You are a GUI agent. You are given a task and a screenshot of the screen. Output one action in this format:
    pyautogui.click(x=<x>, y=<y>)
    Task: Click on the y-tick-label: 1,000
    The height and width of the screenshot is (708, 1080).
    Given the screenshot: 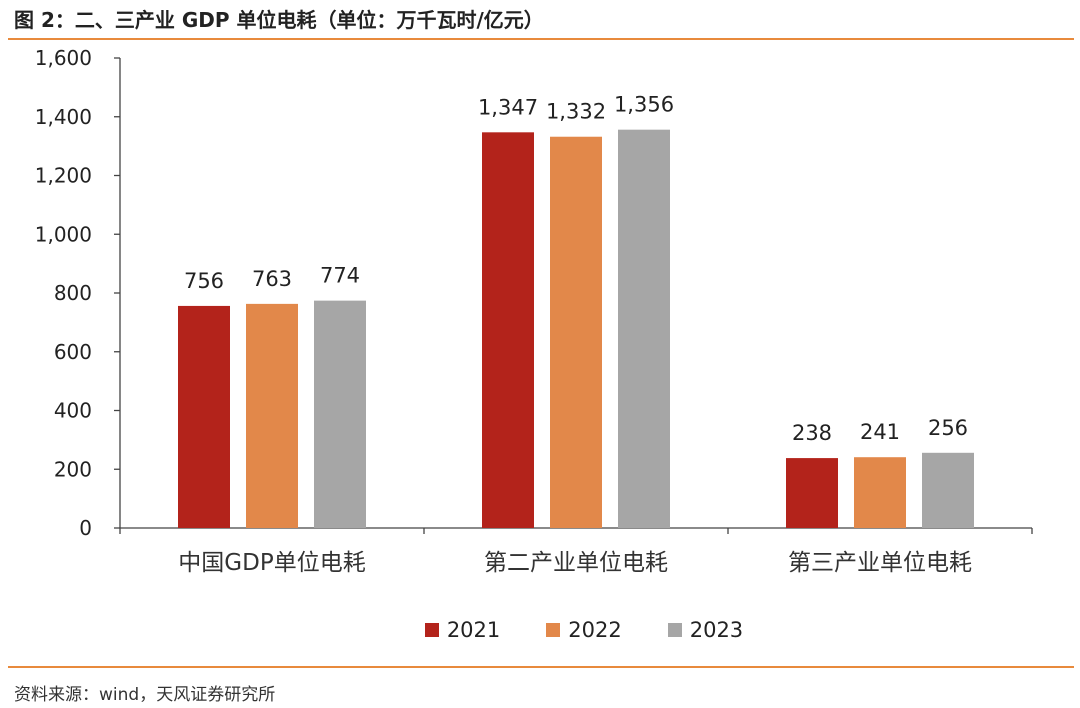 What is the action you would take?
    pyautogui.click(x=63, y=234)
    